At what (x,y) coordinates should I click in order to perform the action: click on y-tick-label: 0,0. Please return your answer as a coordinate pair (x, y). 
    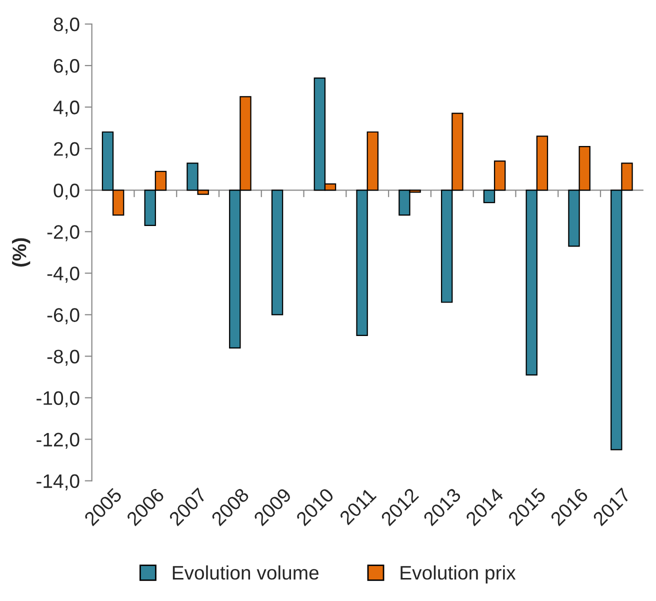
    Looking at the image, I should click on (67, 192).